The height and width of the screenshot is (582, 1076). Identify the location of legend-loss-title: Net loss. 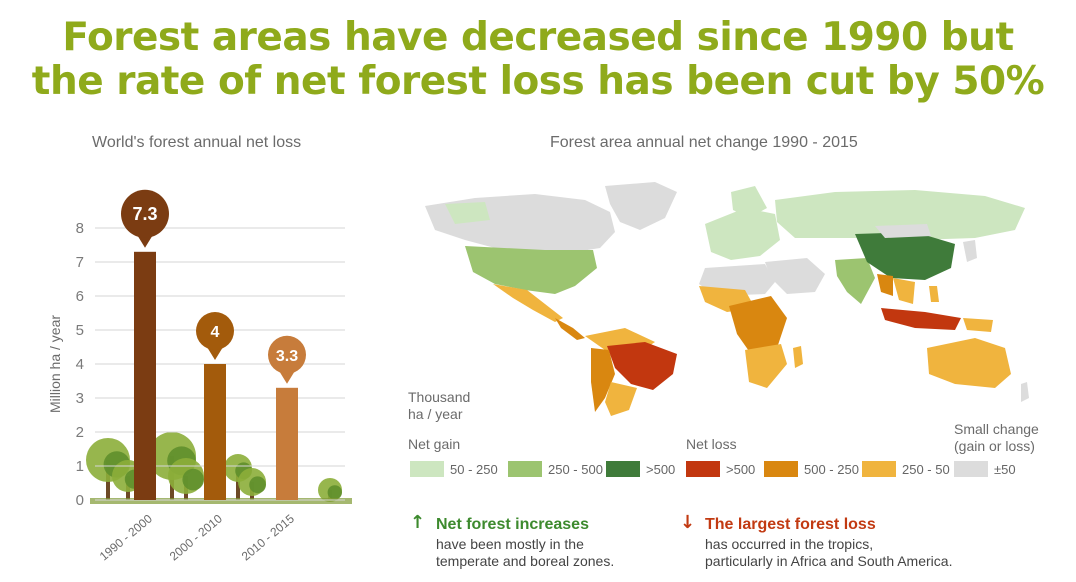
(711, 444).